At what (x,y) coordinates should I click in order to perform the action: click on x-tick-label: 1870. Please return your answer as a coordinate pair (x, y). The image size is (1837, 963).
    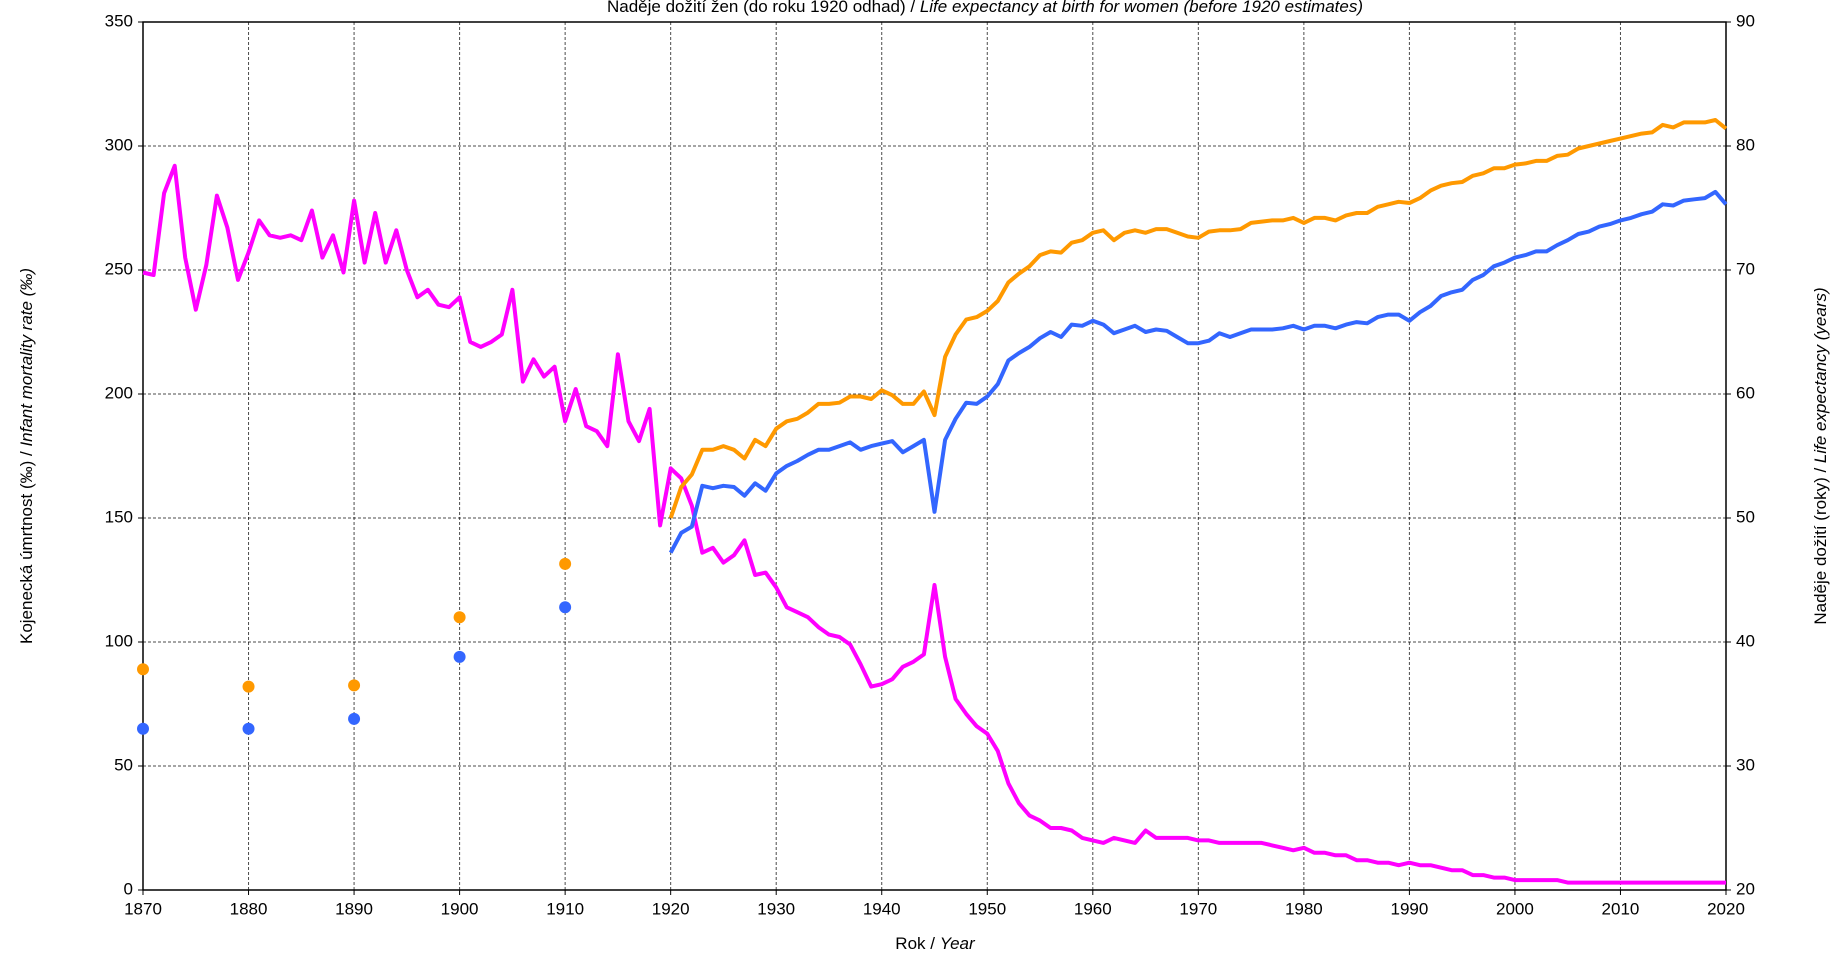
    Looking at the image, I should click on (143, 908).